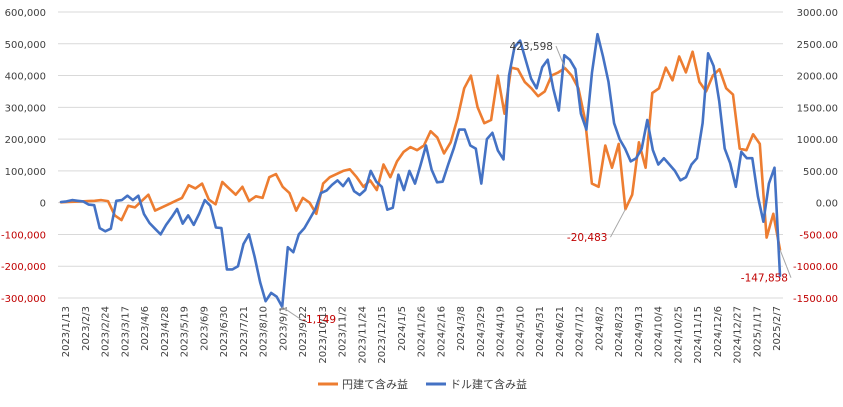 This screenshot has height=407, width=843. Describe the element at coordinates (343, 331) in the screenshot. I see `x-tick-label: 2023/11/2` at that location.